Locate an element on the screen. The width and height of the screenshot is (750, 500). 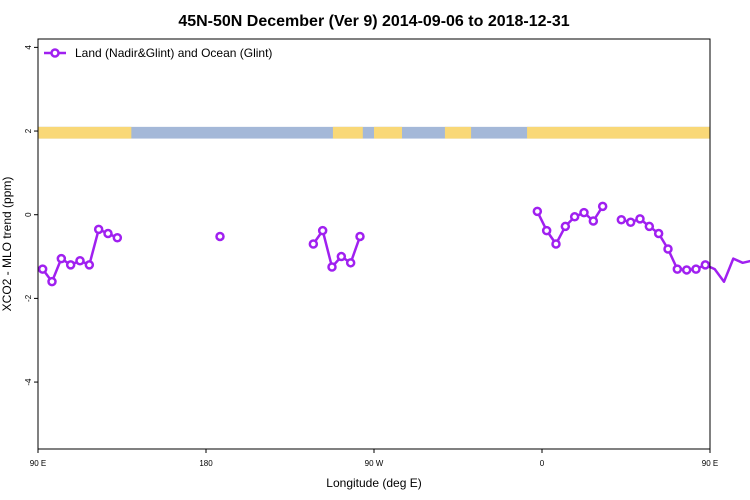
y-tick-label: -2 is located at coordinates (28, 298).